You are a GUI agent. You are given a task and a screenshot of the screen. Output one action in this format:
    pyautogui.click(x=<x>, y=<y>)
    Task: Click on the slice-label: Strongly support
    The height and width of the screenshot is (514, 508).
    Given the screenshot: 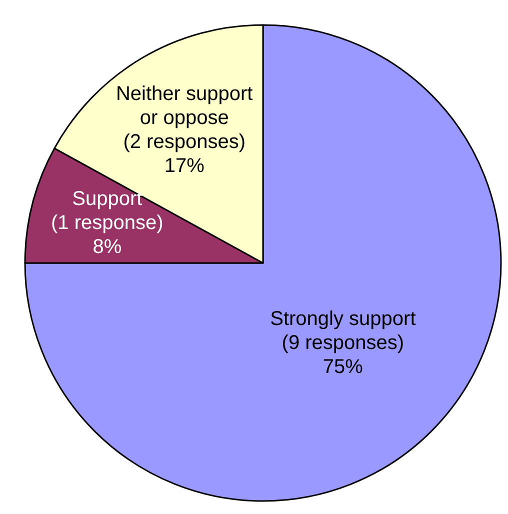 What is the action you would take?
    pyautogui.click(x=343, y=319)
    